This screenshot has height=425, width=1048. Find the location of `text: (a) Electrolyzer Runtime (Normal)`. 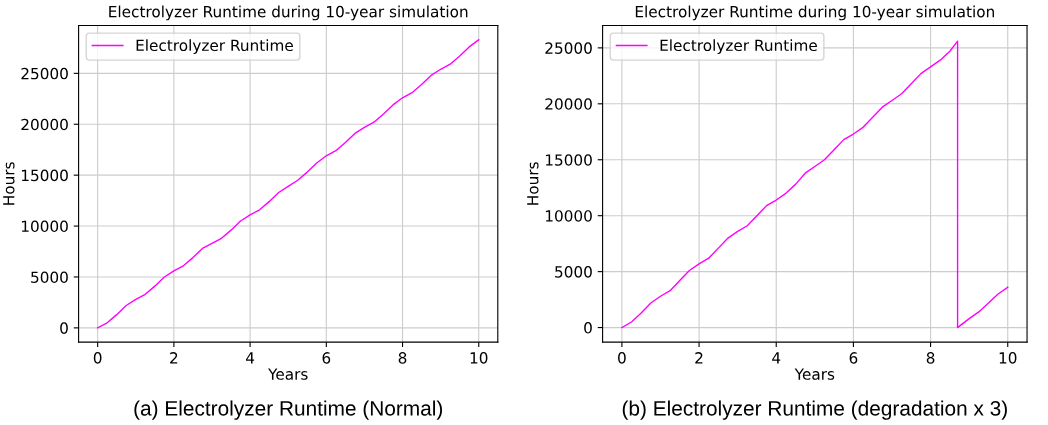

text: (a) Electrolyzer Runtime (Normal) is located at coordinates (288, 410).